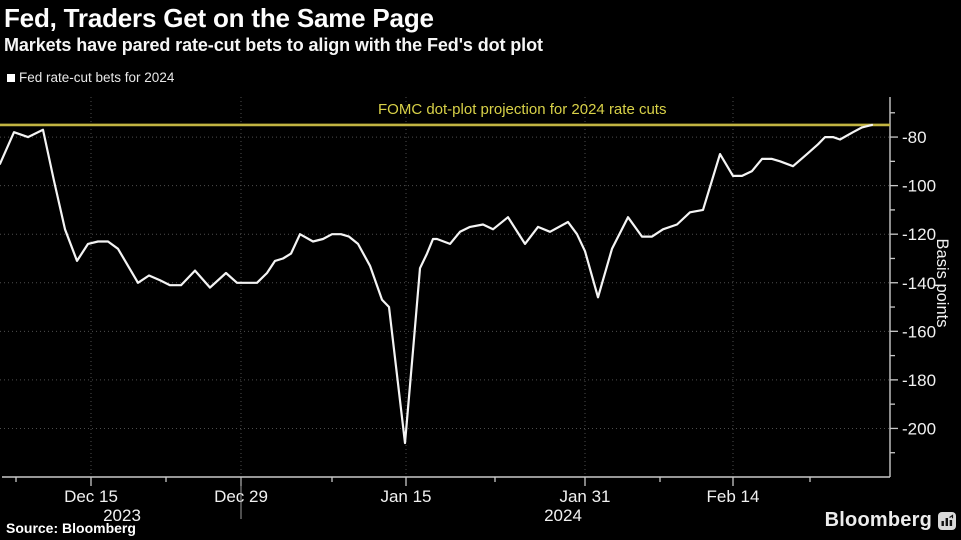 This screenshot has height=540, width=961. What do you see at coordinates (91, 496) in the screenshot?
I see `x-tick-label: Dec 15` at bounding box center [91, 496].